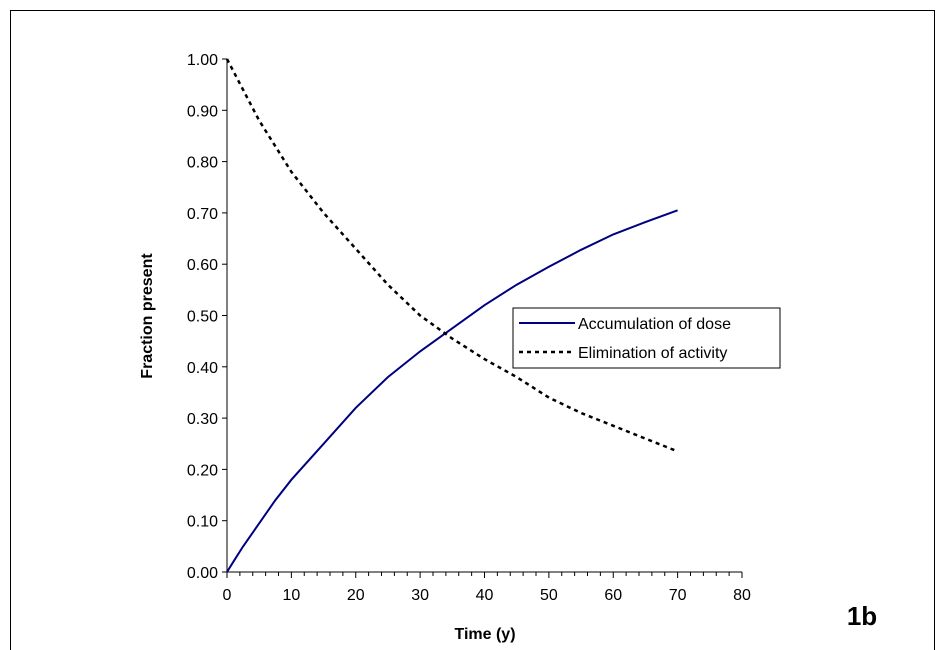  What do you see at coordinates (420, 595) in the screenshot?
I see `x-tick-label: 30` at bounding box center [420, 595].